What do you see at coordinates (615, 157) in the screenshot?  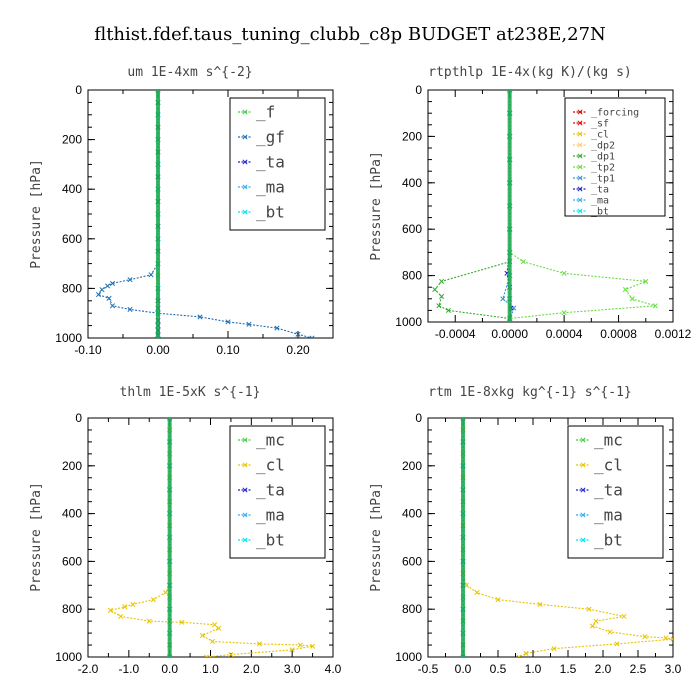 I see `legend: _forcing_sf_cl_dp2_dp1_tp2_tp1_ta_ma_bt` at bounding box center [615, 157].